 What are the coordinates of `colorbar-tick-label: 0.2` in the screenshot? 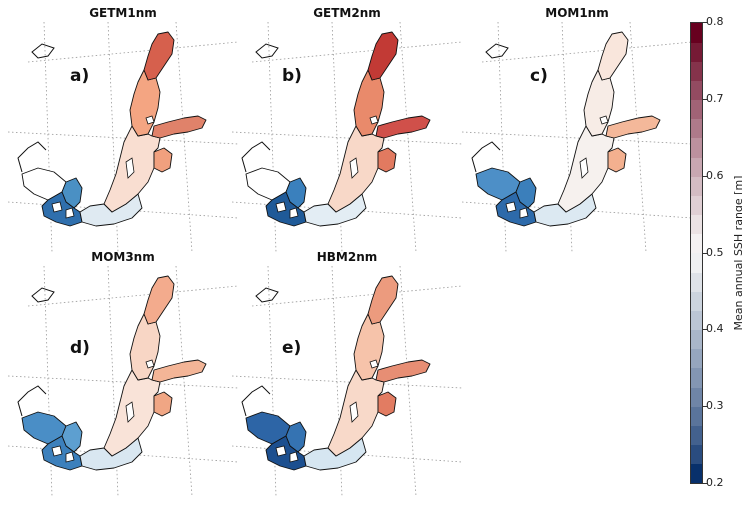 It's located at (715, 482).